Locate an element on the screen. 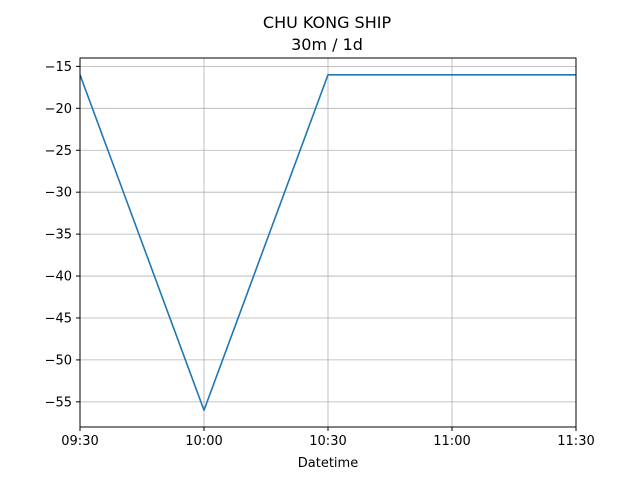 The image size is (640, 480). y-tick-label: −40 is located at coordinates (58, 277).